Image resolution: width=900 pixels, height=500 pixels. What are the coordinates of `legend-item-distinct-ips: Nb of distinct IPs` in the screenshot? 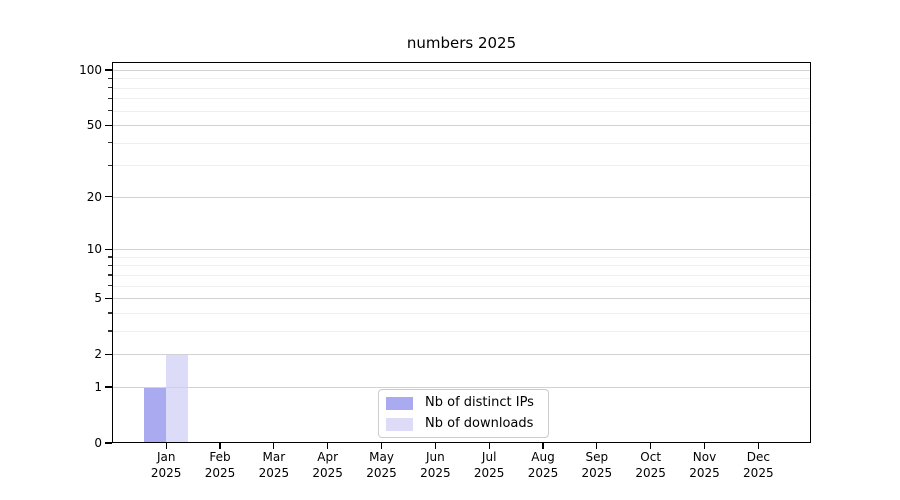 It's located at (460, 403).